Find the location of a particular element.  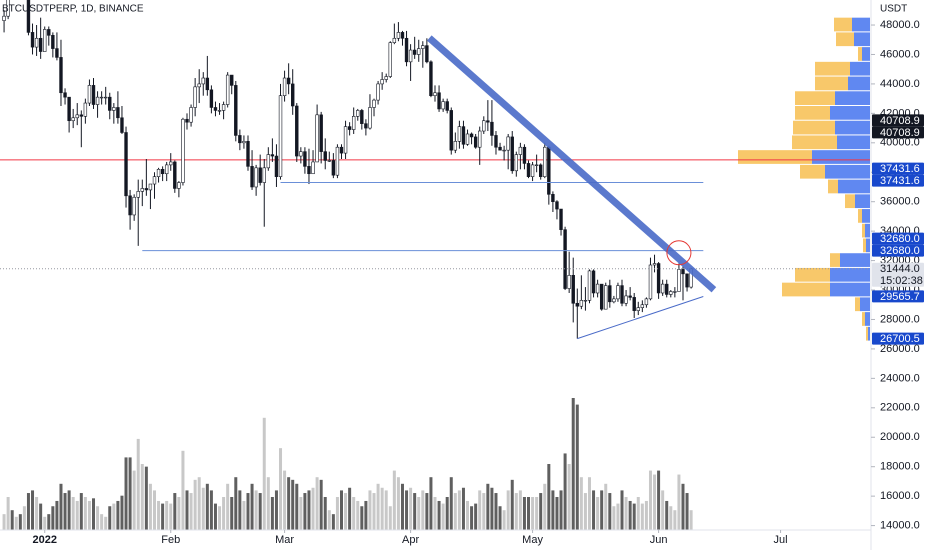

y-tick-label: 26000.0 is located at coordinates (900, 349).